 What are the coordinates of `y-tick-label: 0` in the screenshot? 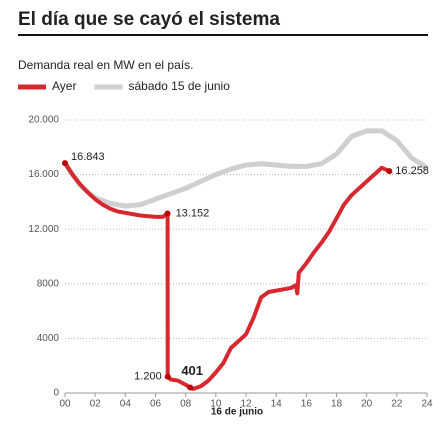 It's located at (56, 393).